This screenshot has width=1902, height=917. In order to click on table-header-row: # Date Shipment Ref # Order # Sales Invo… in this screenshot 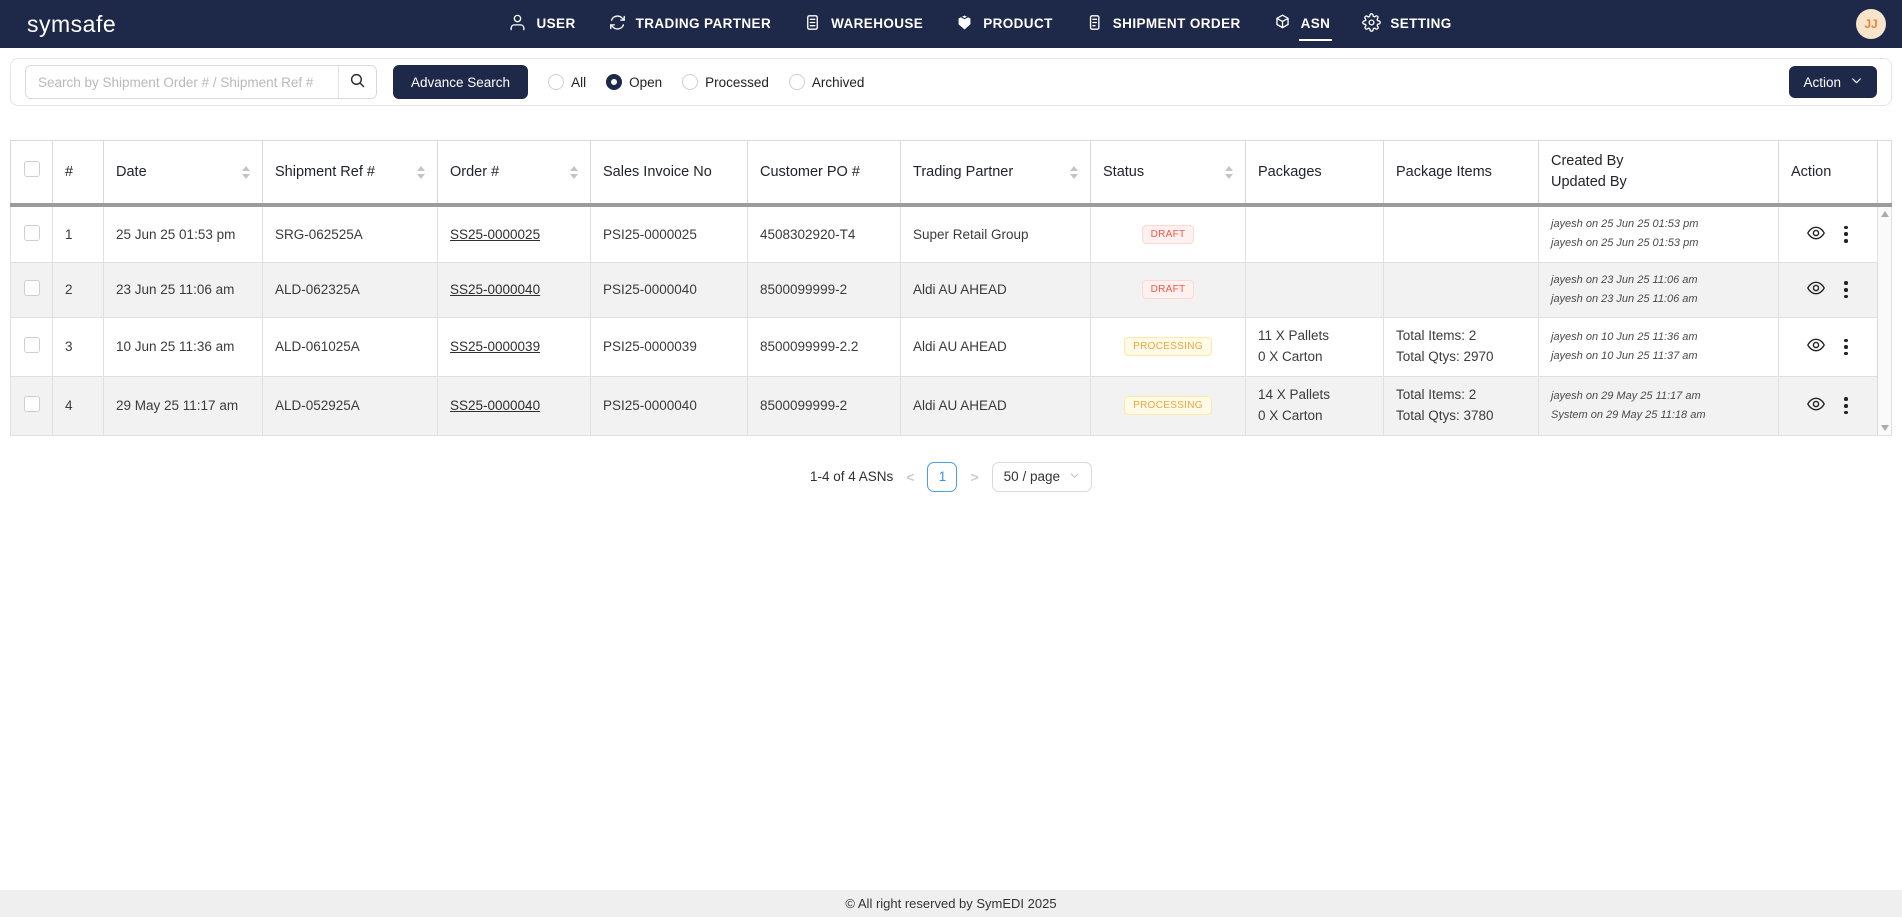, I will do `click(951, 174)`.